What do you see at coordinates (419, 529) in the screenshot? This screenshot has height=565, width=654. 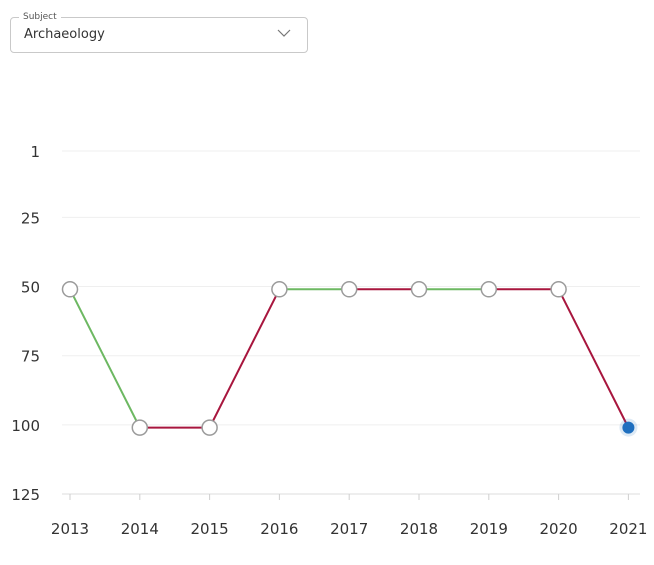 I see `x-tick-label: 2018` at bounding box center [419, 529].